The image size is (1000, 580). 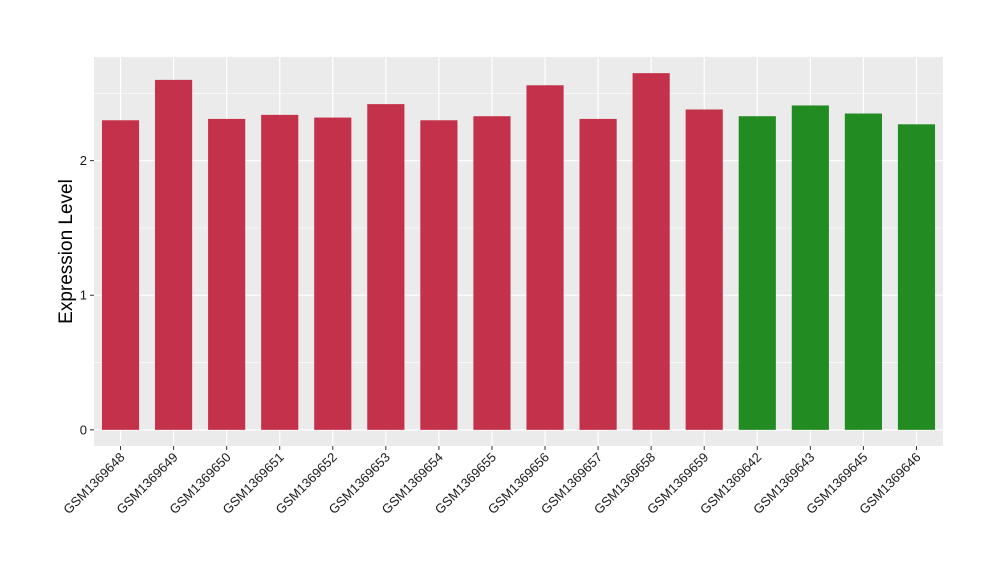 What do you see at coordinates (83, 160) in the screenshot?
I see `y-tick-label: 2` at bounding box center [83, 160].